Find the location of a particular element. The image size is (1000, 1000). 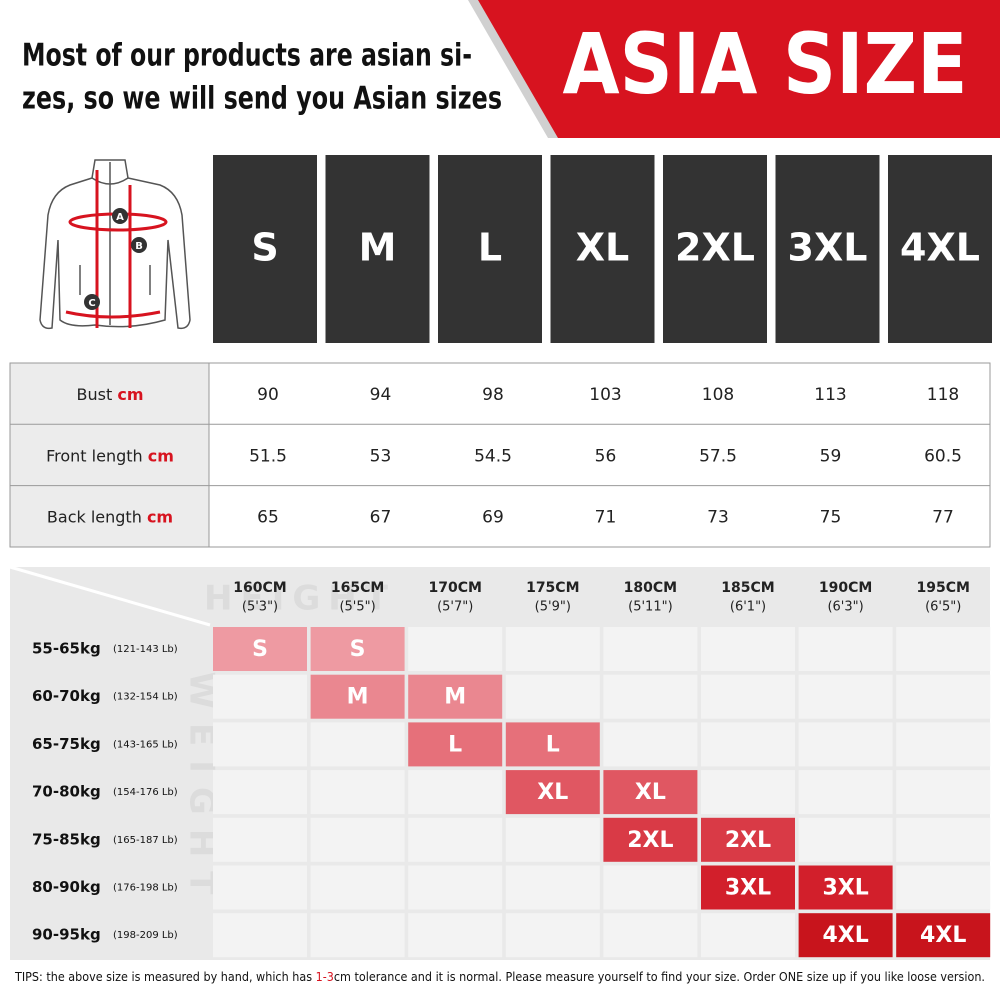

weight: 90-95kg is located at coordinates (66, 935).